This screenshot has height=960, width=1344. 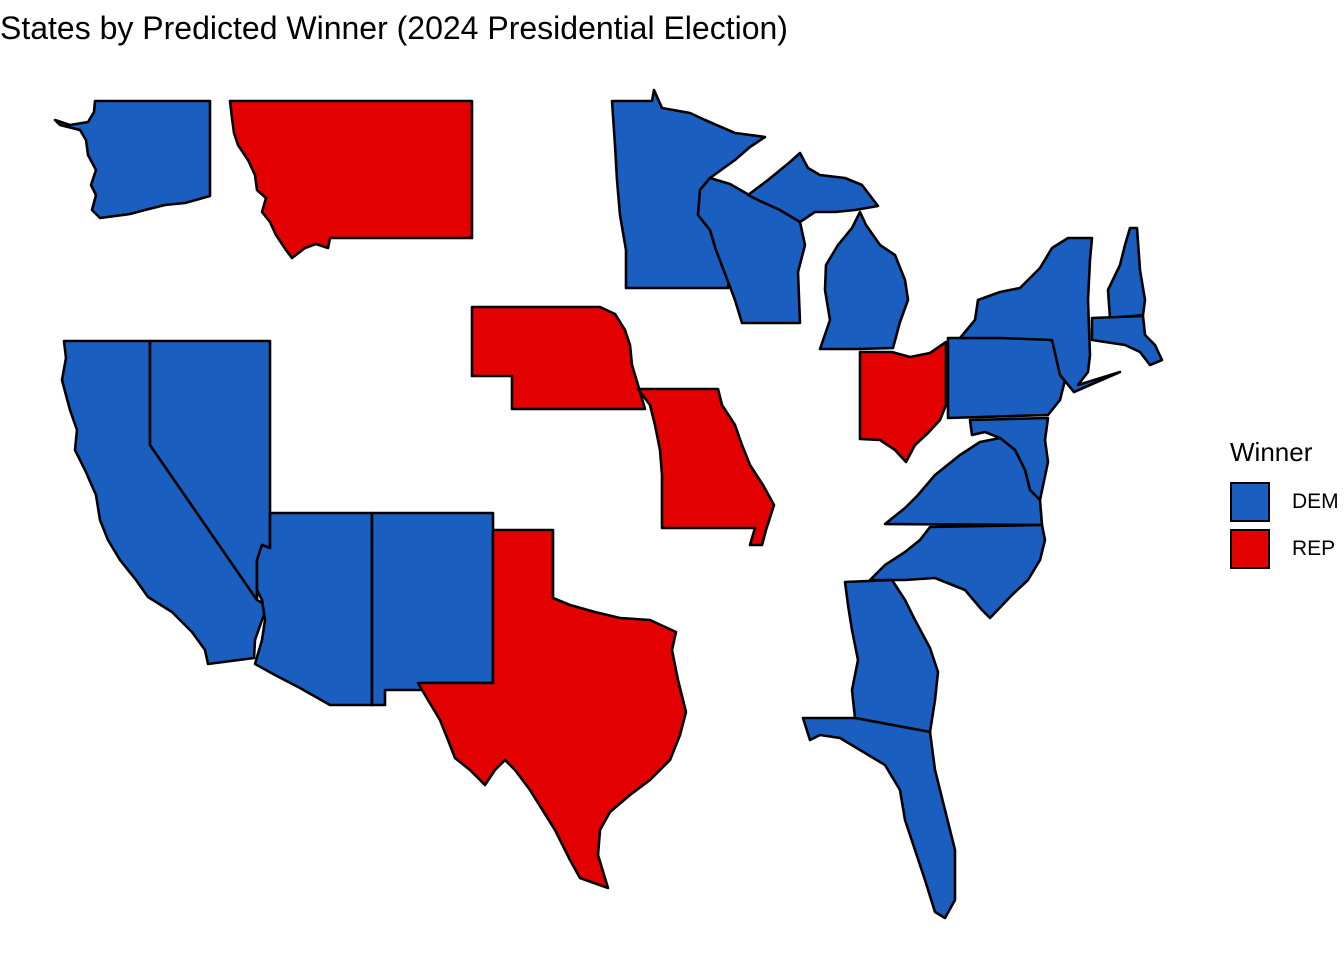 What do you see at coordinates (351, 179) in the screenshot?
I see `state-montana` at bounding box center [351, 179].